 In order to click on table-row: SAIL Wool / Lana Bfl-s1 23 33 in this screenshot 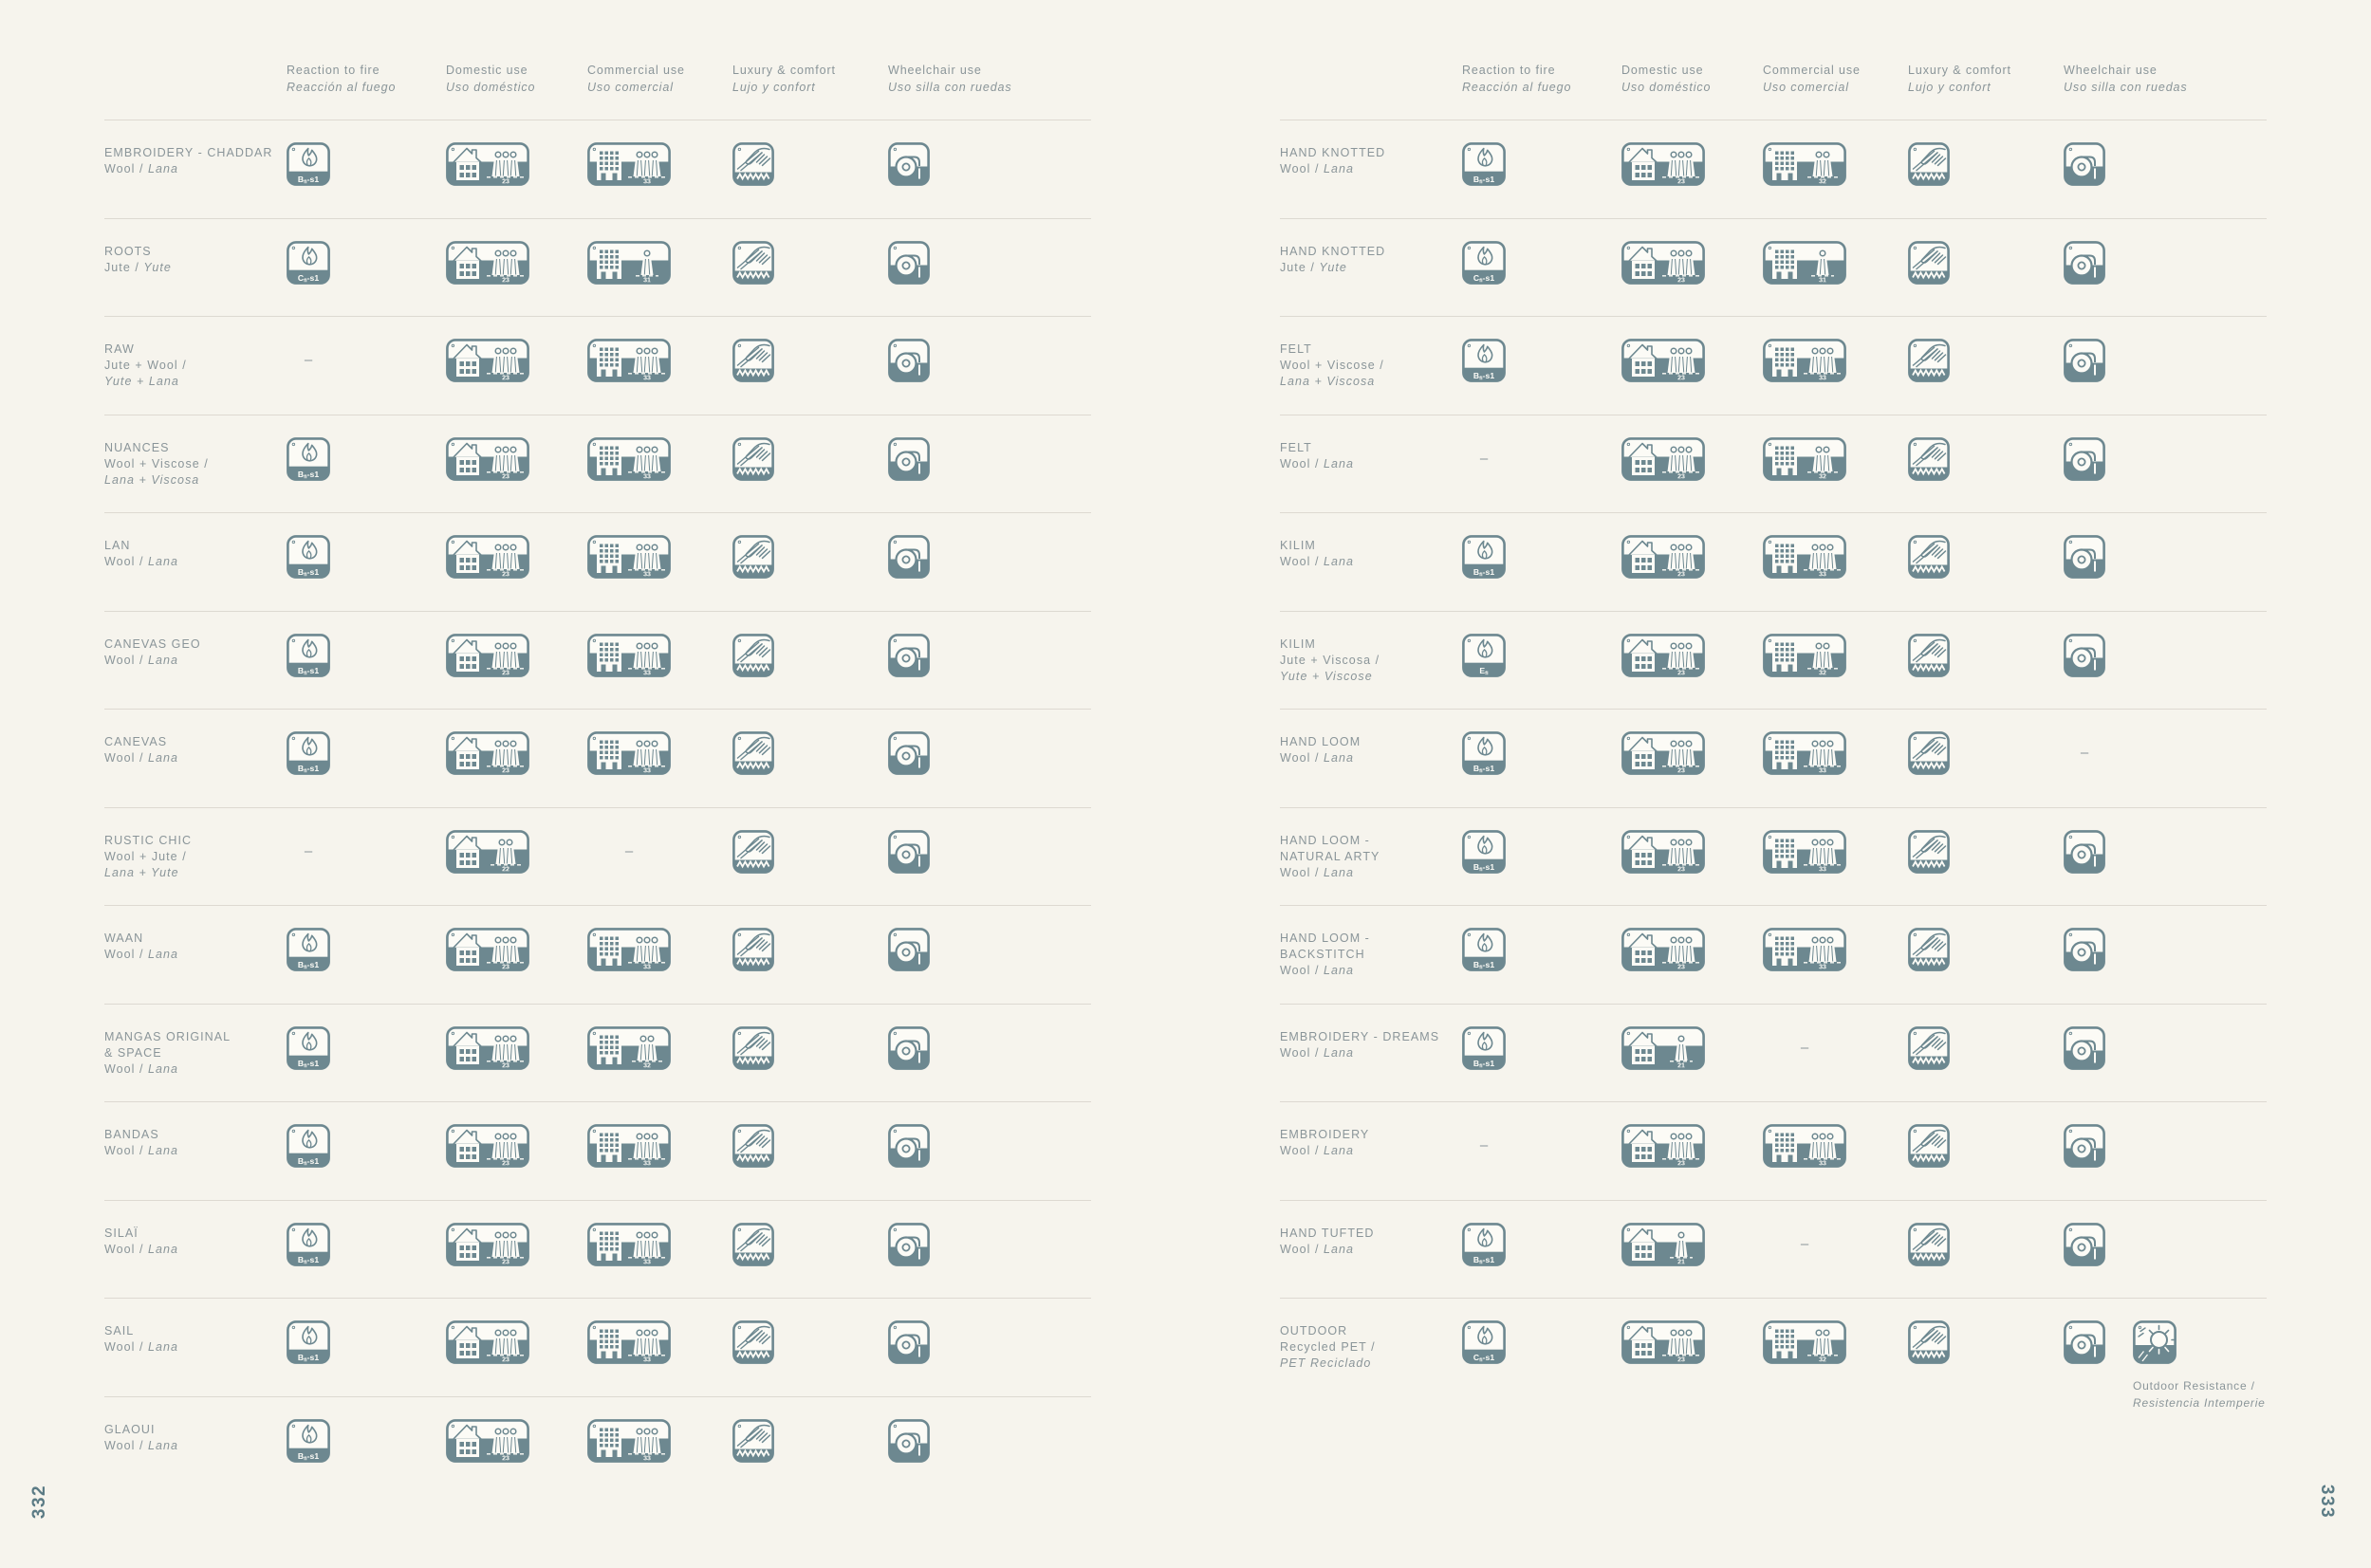, I will do `click(598, 1347)`.